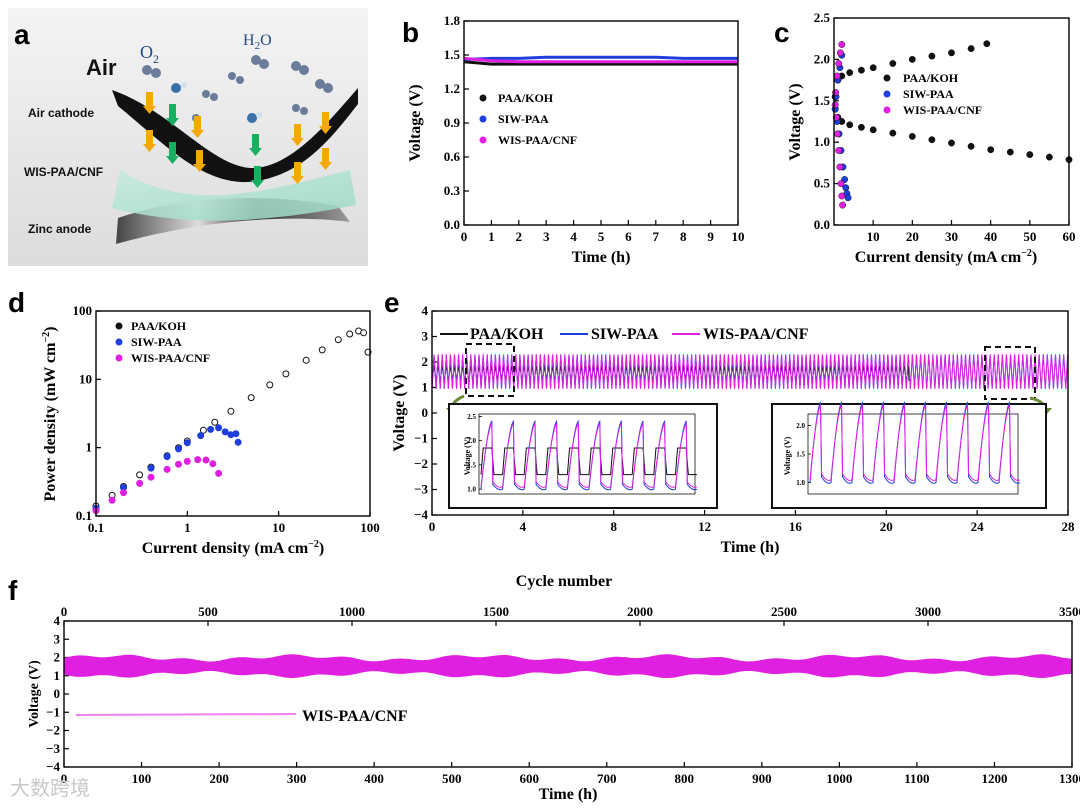 This screenshot has height=809, width=1080. I want to click on chart-d-ylabel-sup: −2, so click(46, 337).